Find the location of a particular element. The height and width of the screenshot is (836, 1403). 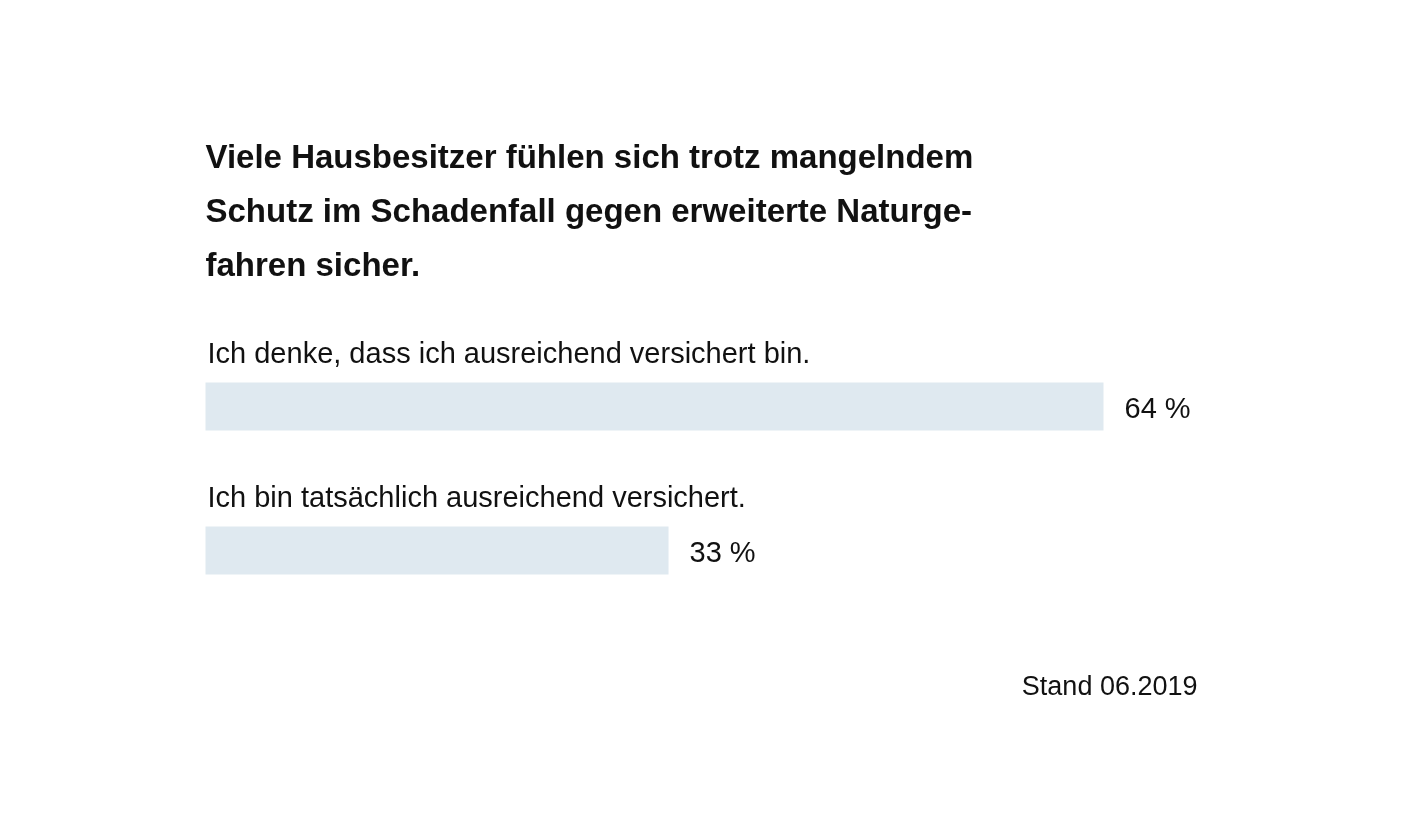

y-tick-label: Ich bin tatsächlich ausreichend versichert. is located at coordinates (476, 496).